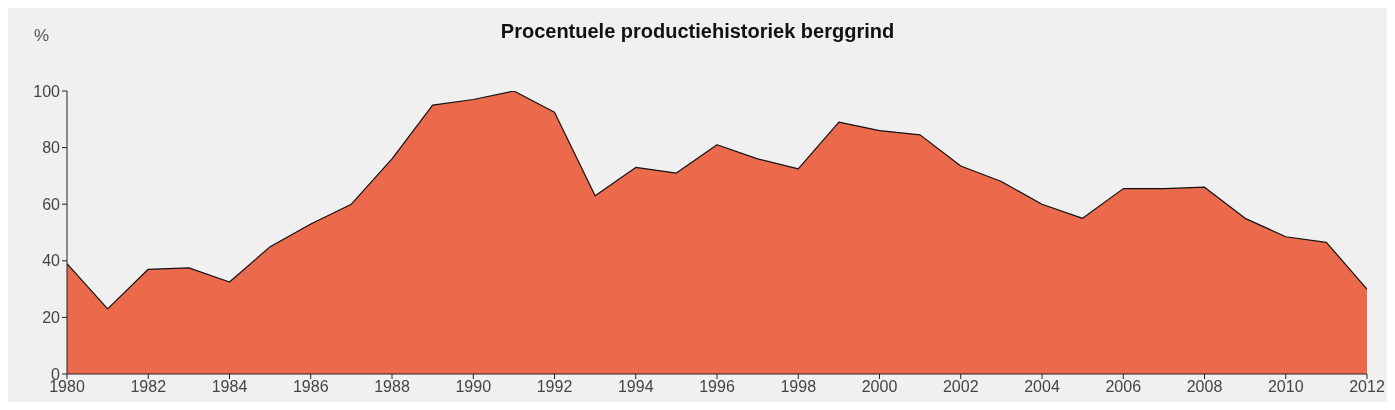 The height and width of the screenshot is (410, 1395). What do you see at coordinates (42, 36) in the screenshot?
I see `y-axis-title: %` at bounding box center [42, 36].